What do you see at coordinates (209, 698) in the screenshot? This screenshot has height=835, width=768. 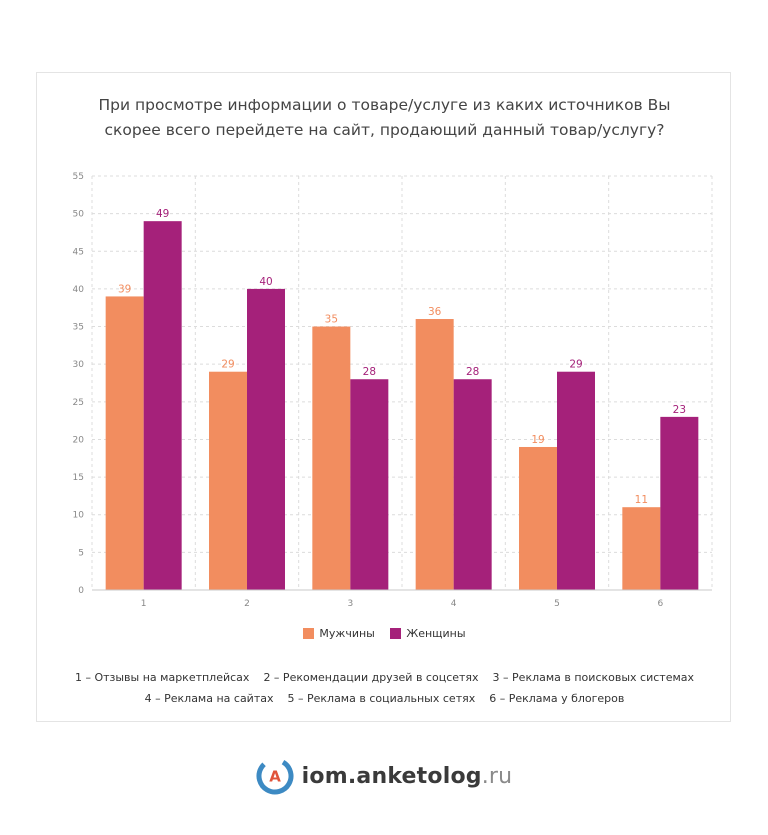 I see `category-note-4: 4 – Реклама на сайтах` at bounding box center [209, 698].